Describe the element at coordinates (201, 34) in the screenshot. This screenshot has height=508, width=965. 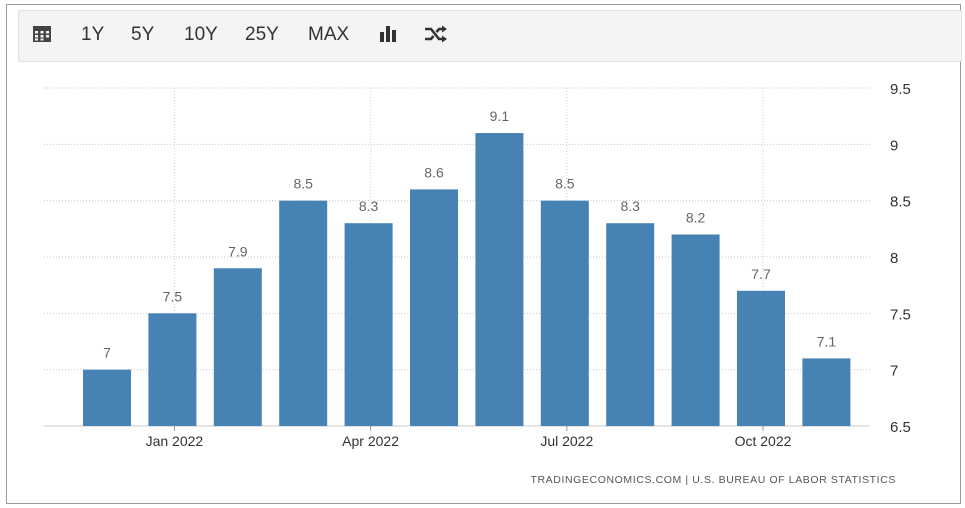
I see `range-10y-button: 10Y` at that location.